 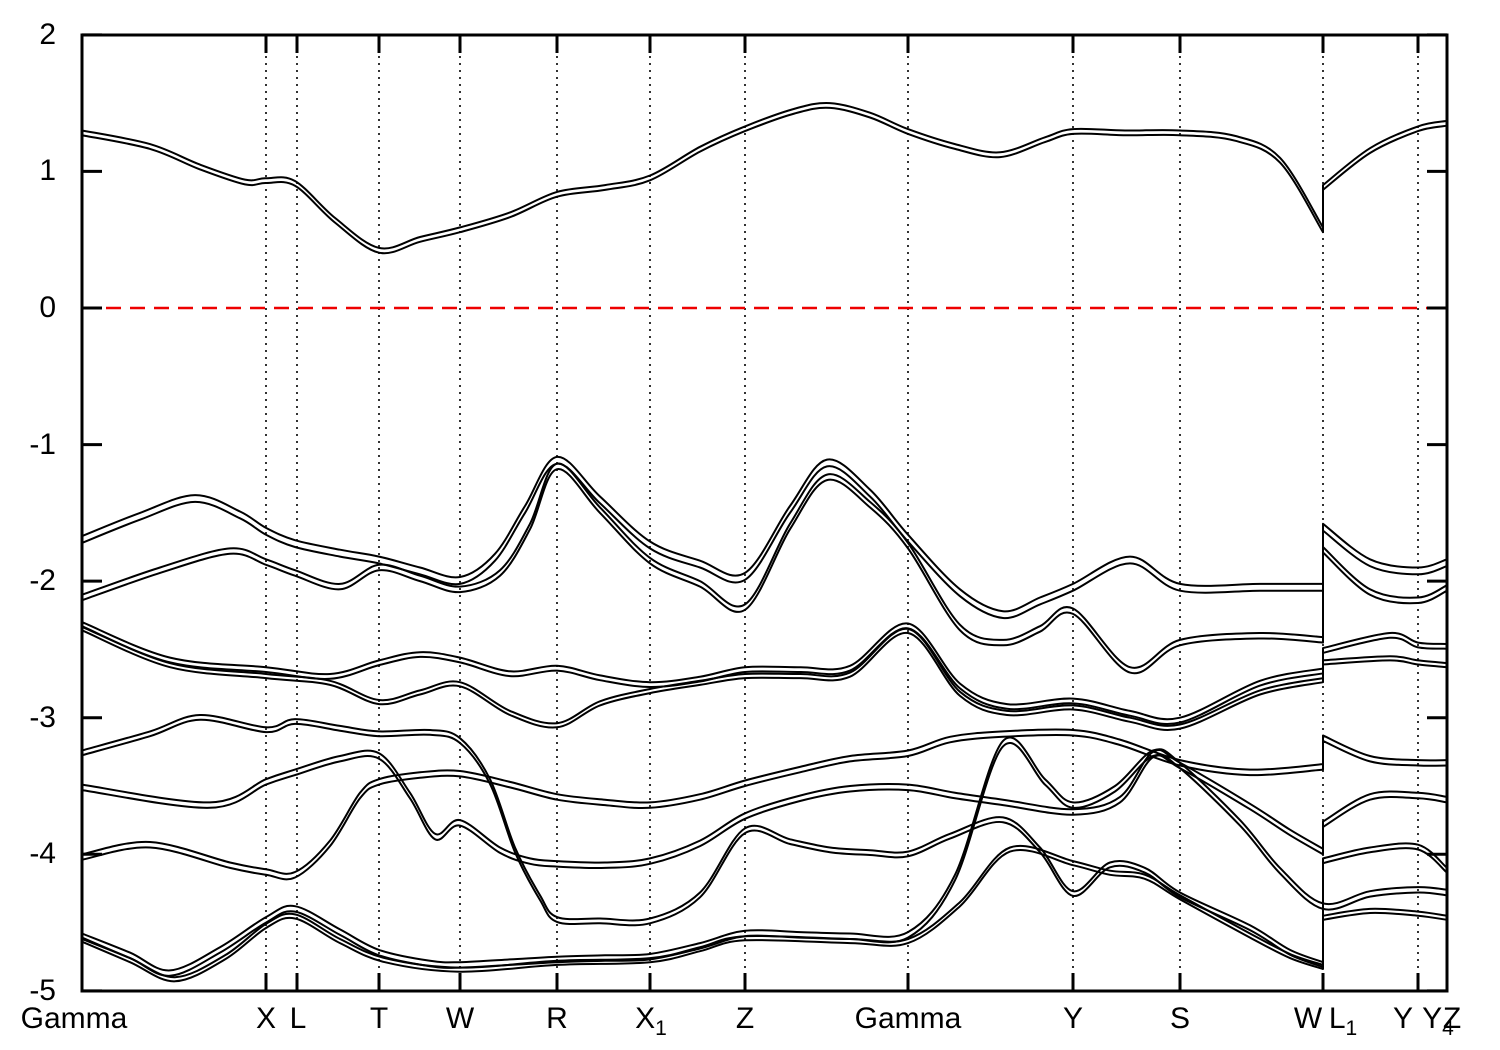 What do you see at coordinates (47, 171) in the screenshot?
I see `y-axis-label: 1` at bounding box center [47, 171].